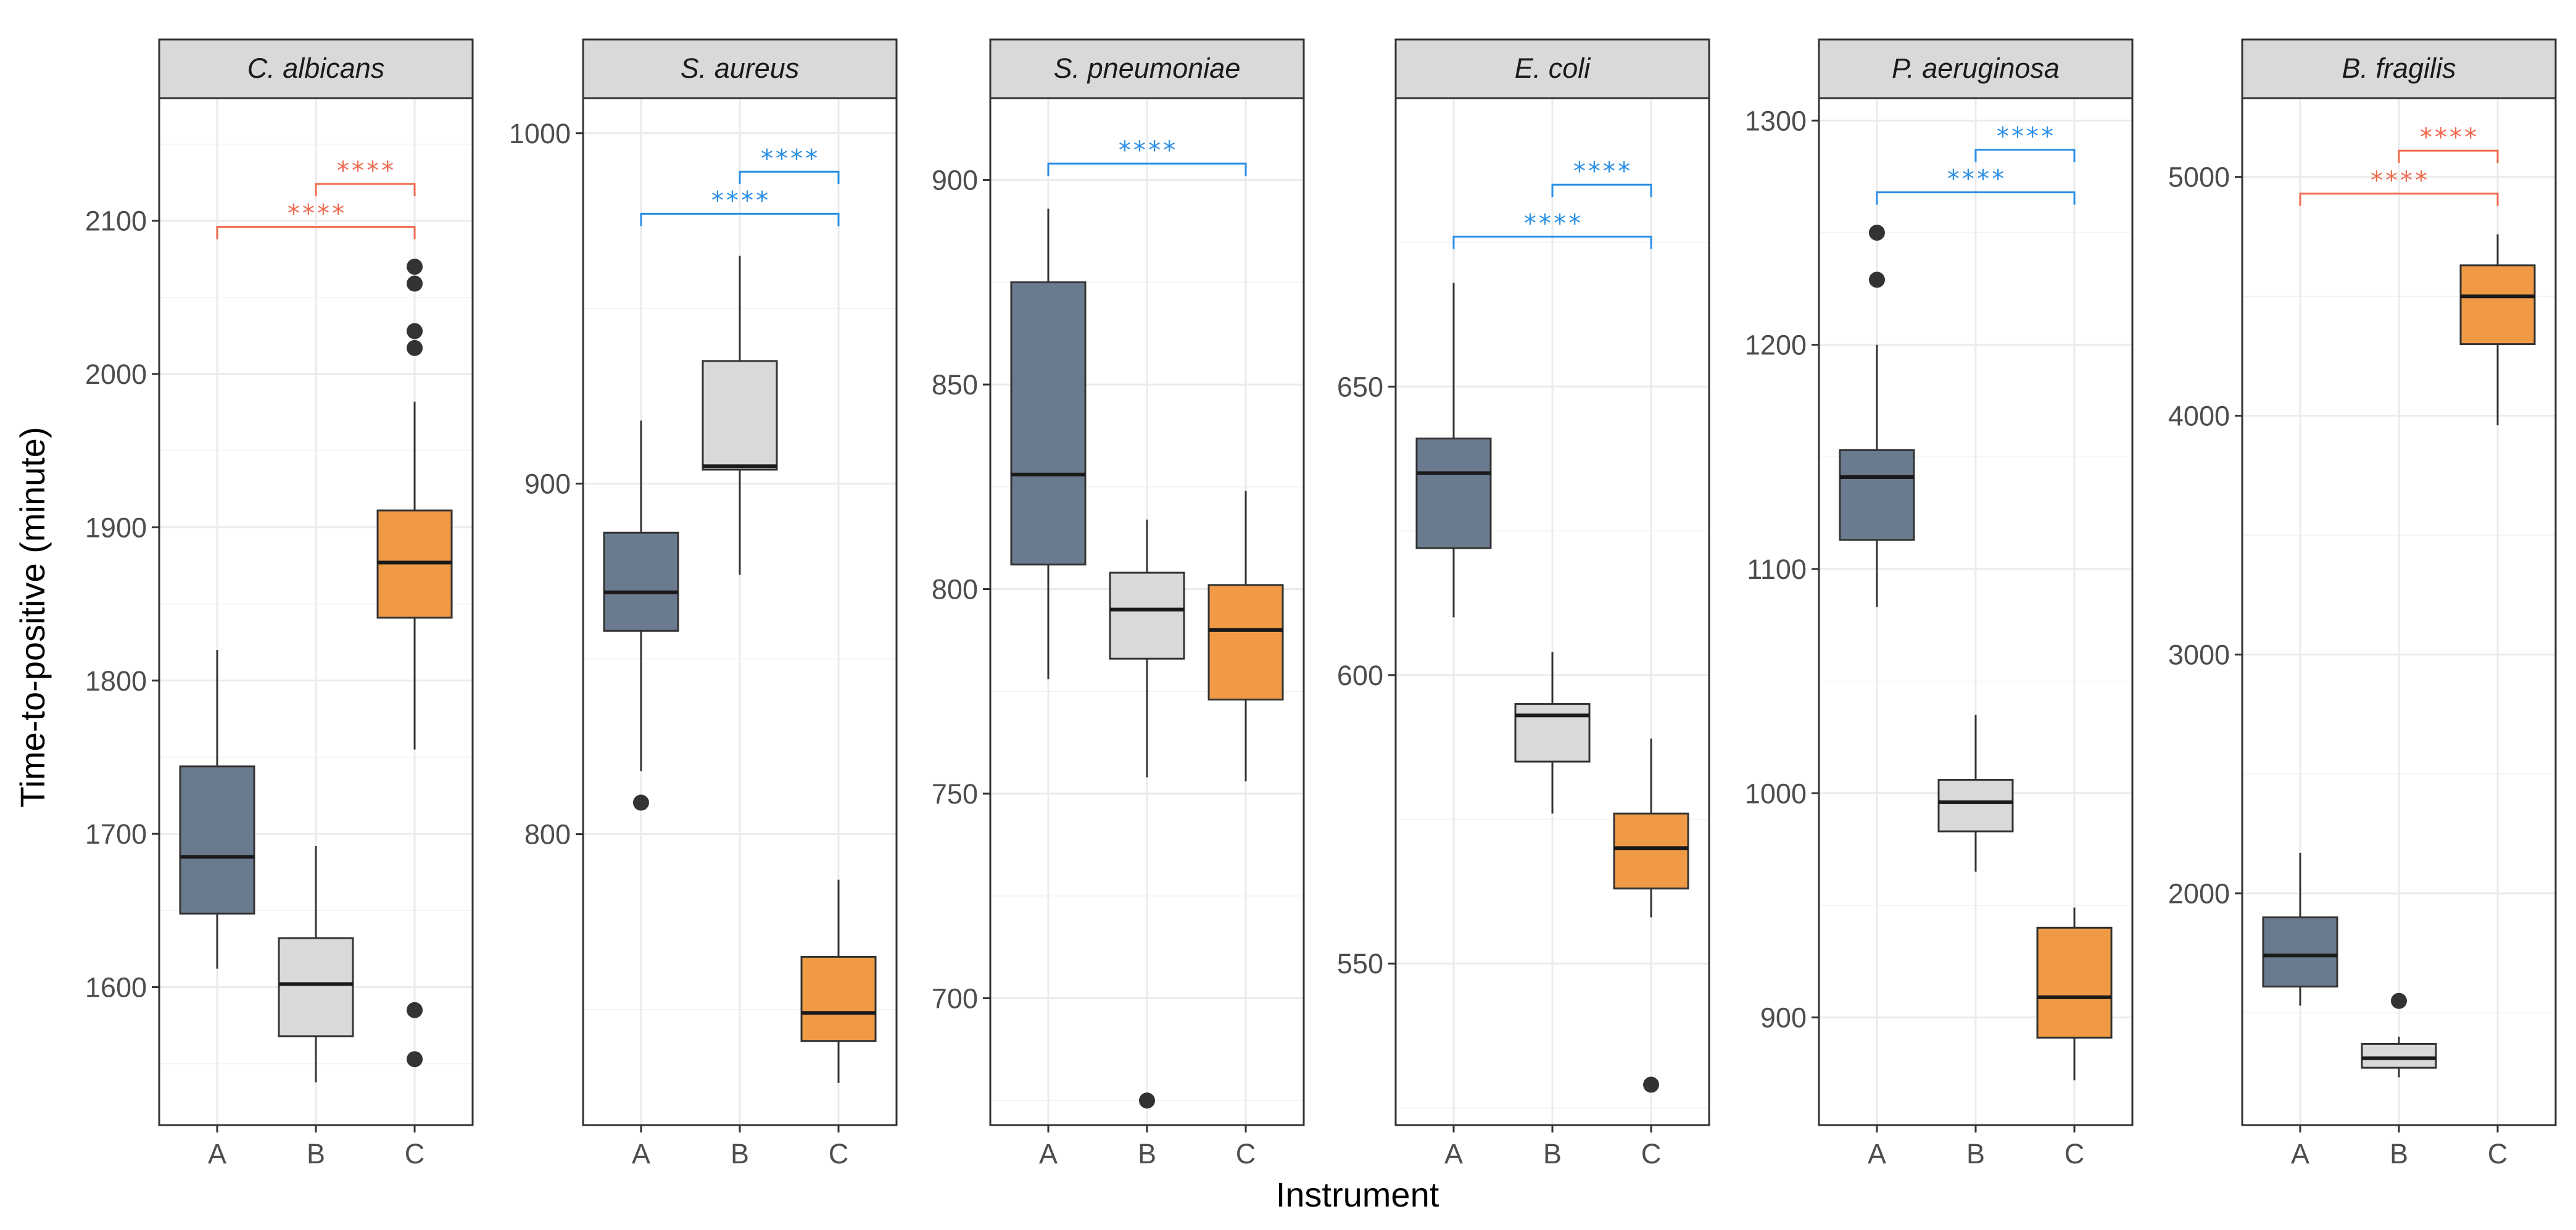 The height and width of the screenshot is (1230, 2576). Describe the element at coordinates (116, 987) in the screenshot. I see `y-tick-label: 1600` at that location.